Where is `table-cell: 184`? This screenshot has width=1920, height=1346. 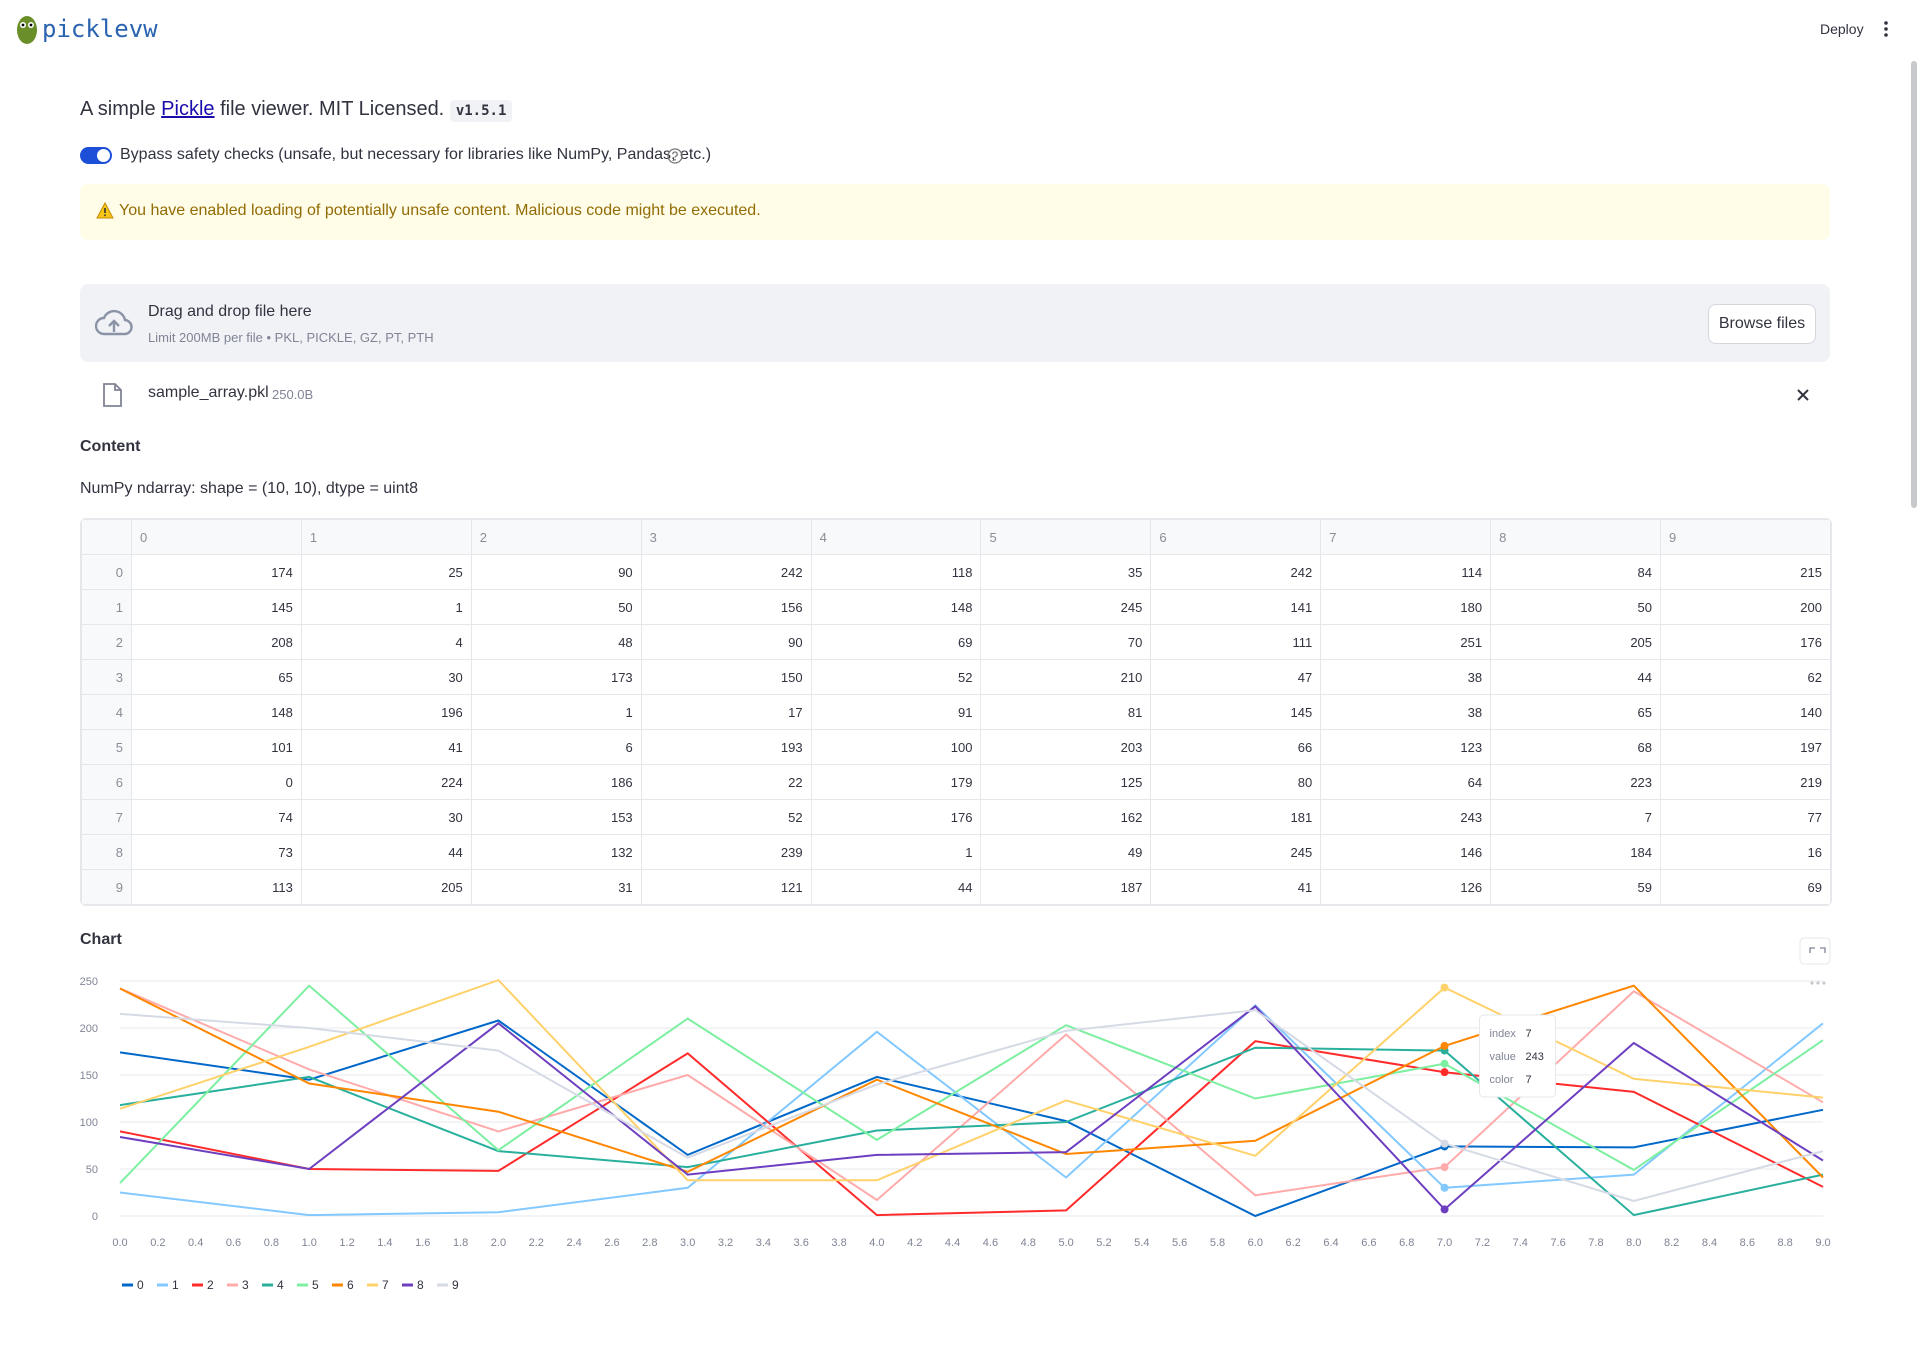
table-cell: 184 is located at coordinates (1576, 852).